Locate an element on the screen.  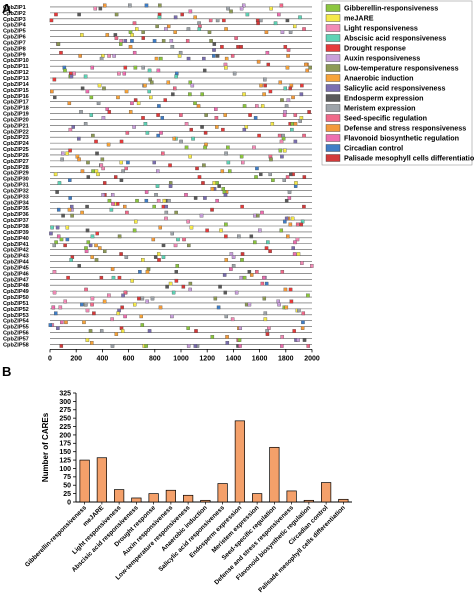
gene-label: CpbZIP23 is located at coordinates (16, 138).